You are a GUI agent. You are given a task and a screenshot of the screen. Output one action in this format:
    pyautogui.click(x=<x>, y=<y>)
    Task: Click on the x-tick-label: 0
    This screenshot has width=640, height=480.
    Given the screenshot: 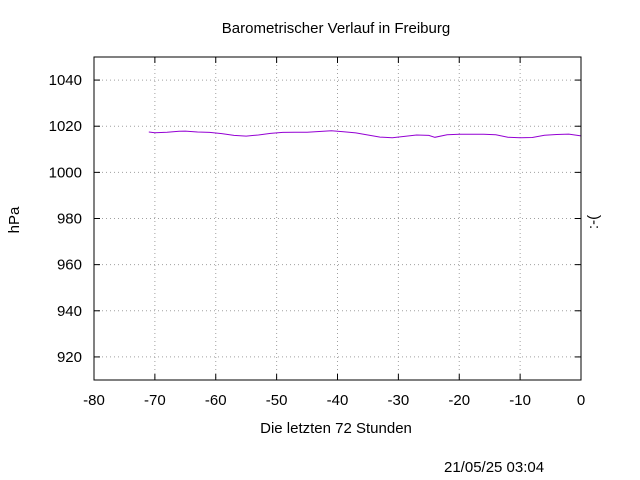 What is the action you would take?
    pyautogui.click(x=581, y=400)
    